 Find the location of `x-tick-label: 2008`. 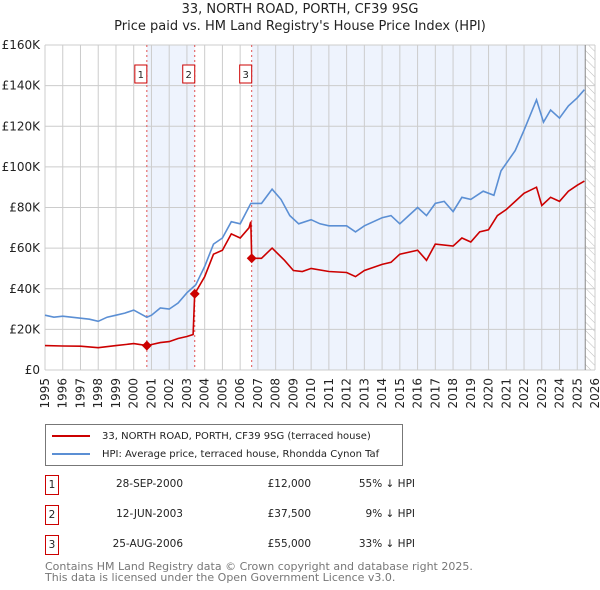

x-tick-label: 2008 is located at coordinates (276, 393).